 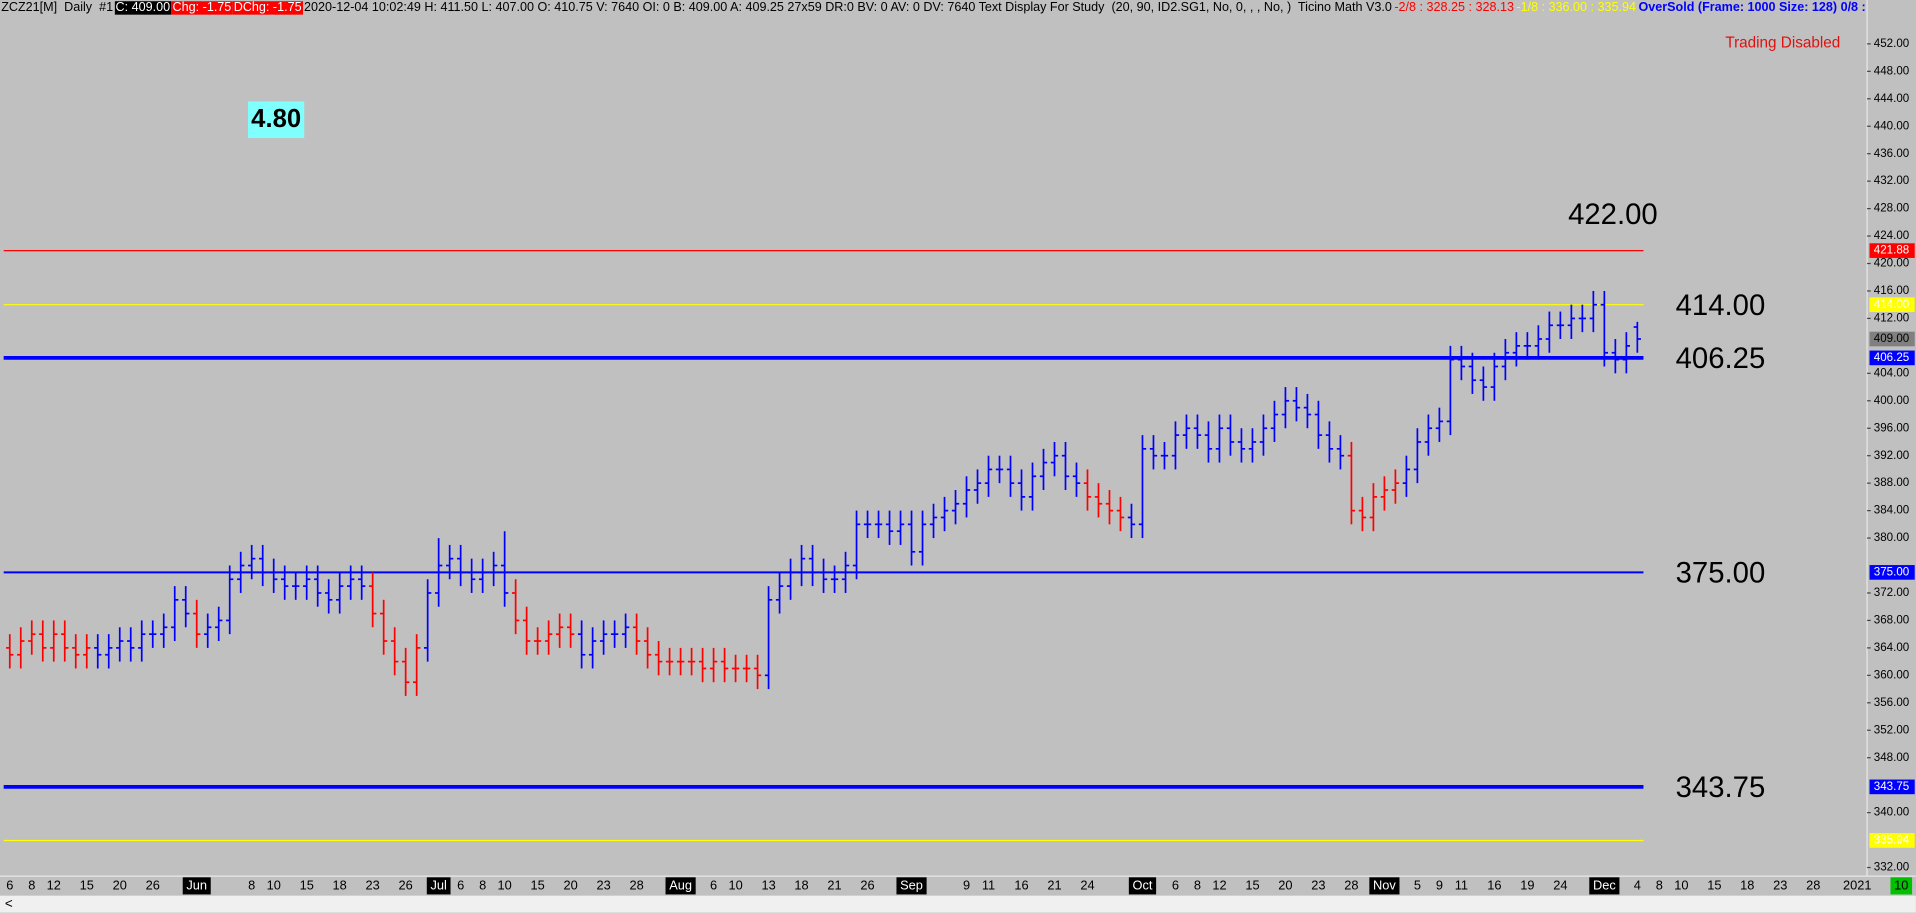 I want to click on level-marker-label: 421.88, so click(x=1891, y=250).